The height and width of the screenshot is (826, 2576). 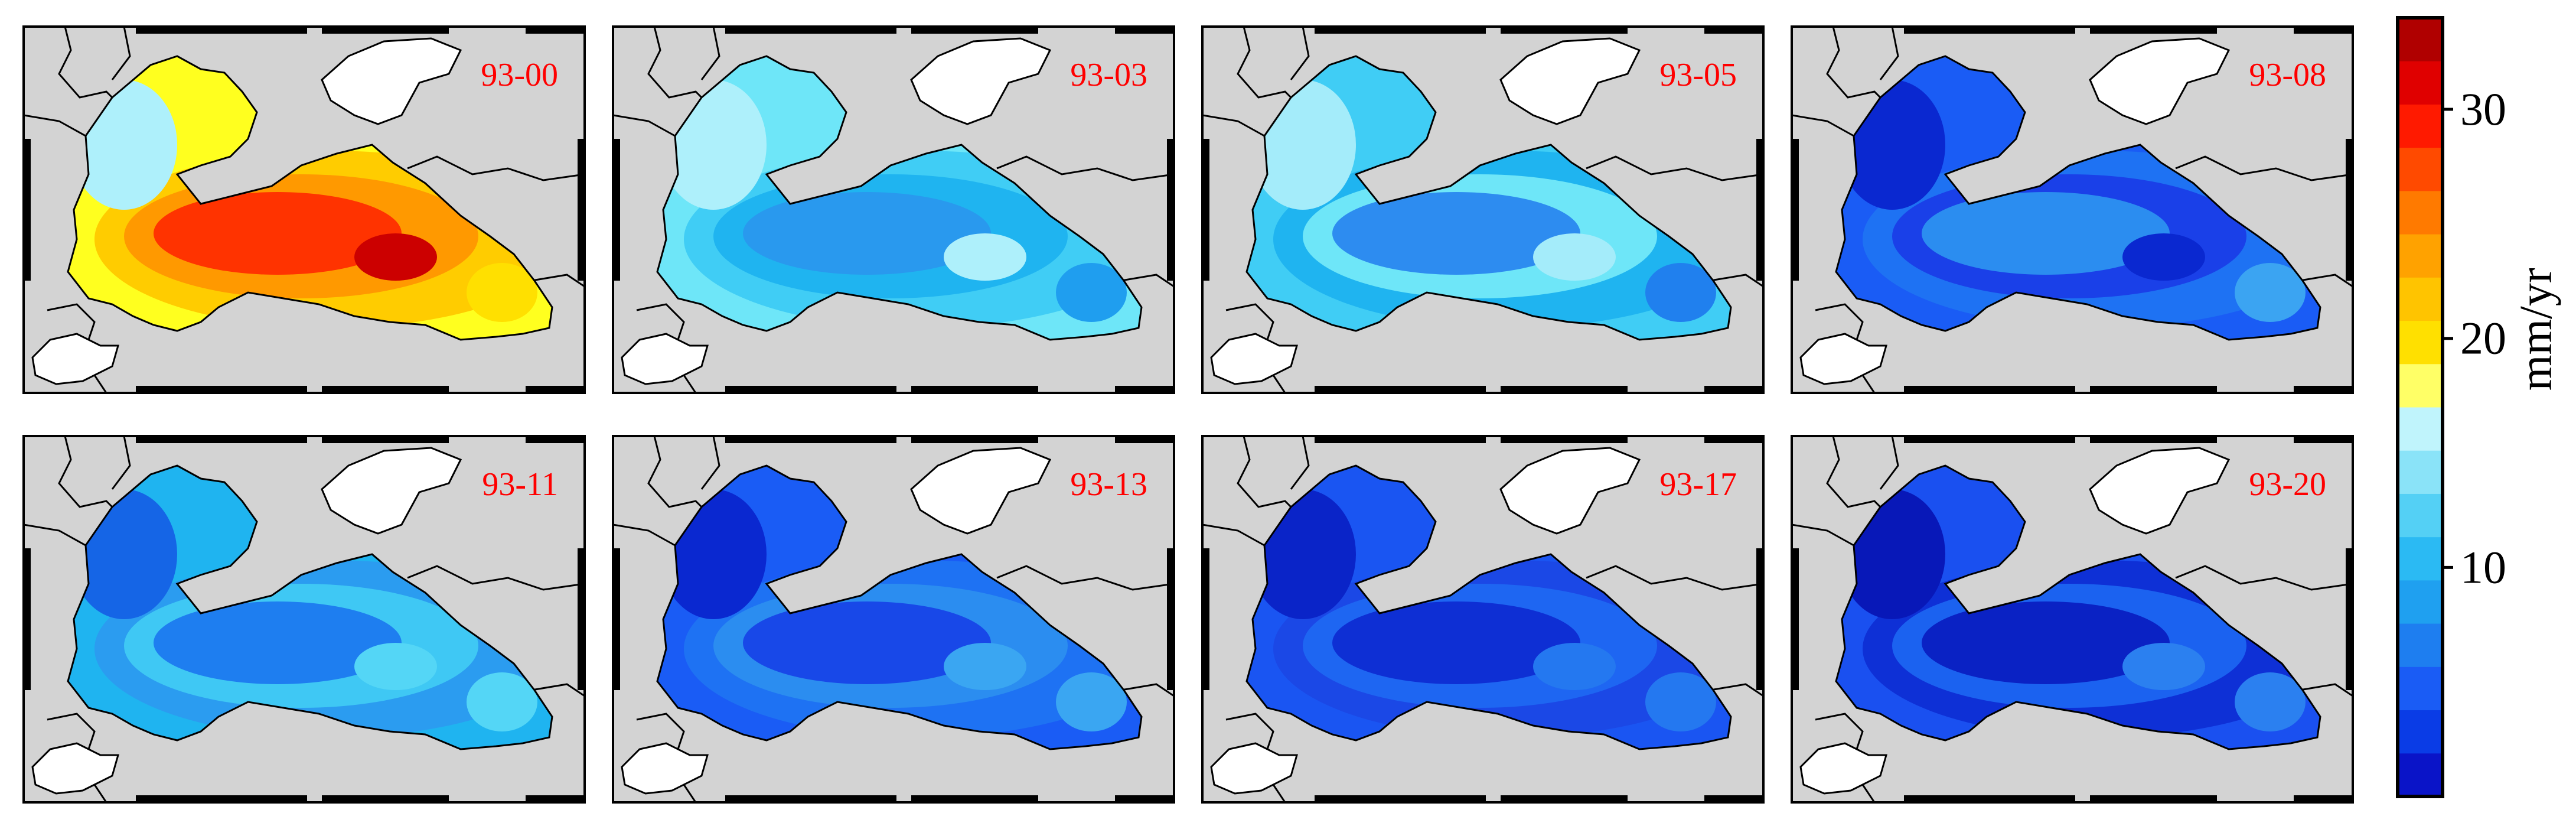 I want to click on panel-label: 93-05, so click(x=1698, y=75).